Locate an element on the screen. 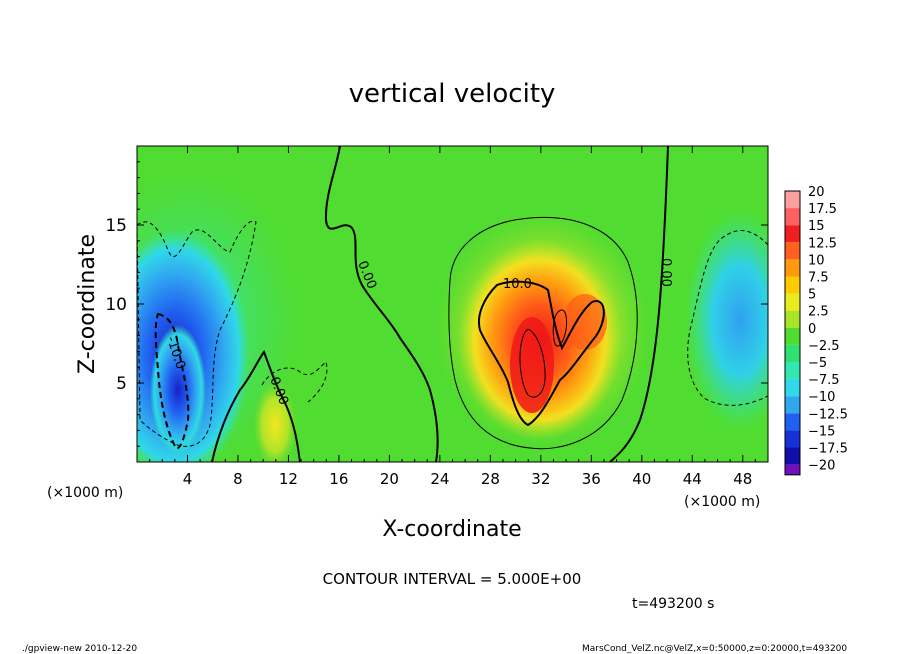 Image resolution: width=904 pixels, height=654 pixels. colorbar-label: −7.5 is located at coordinates (824, 380).